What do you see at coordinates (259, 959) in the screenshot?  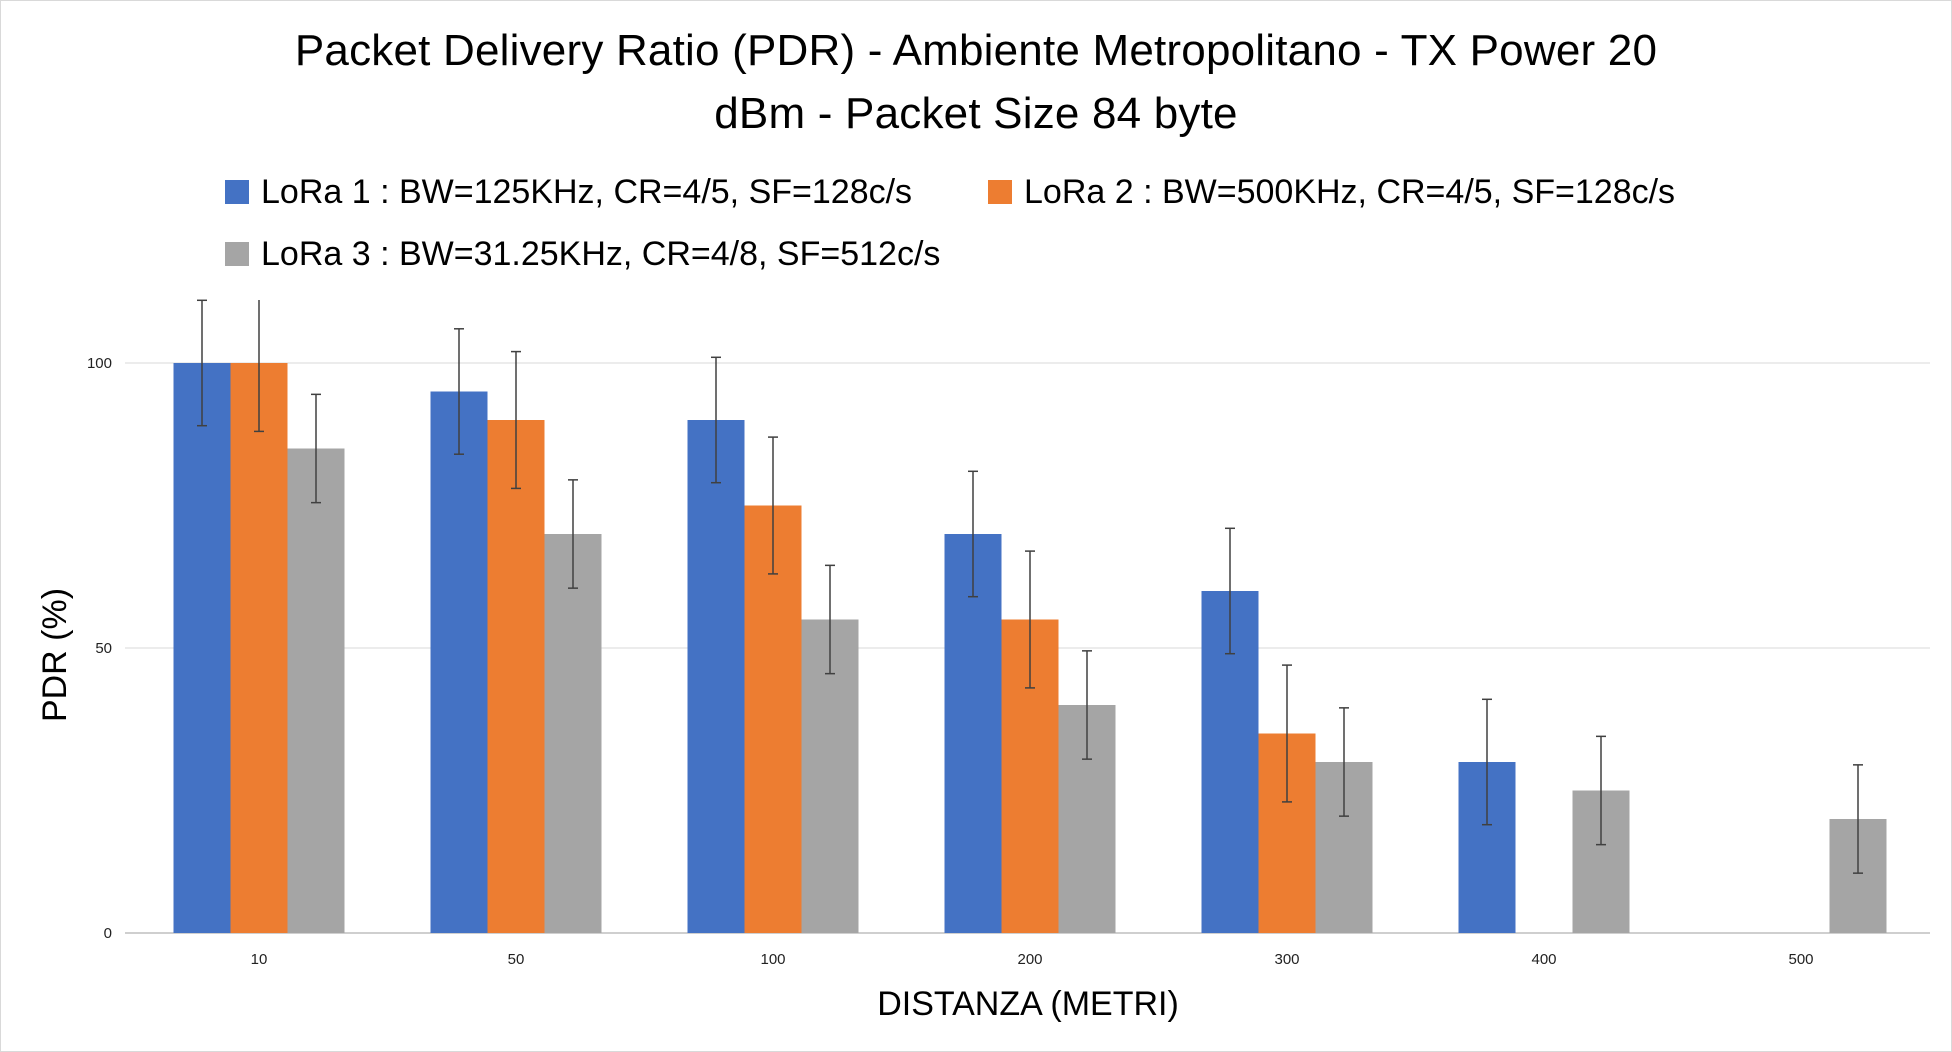 I see `x-tick-label-10: 10` at bounding box center [259, 959].